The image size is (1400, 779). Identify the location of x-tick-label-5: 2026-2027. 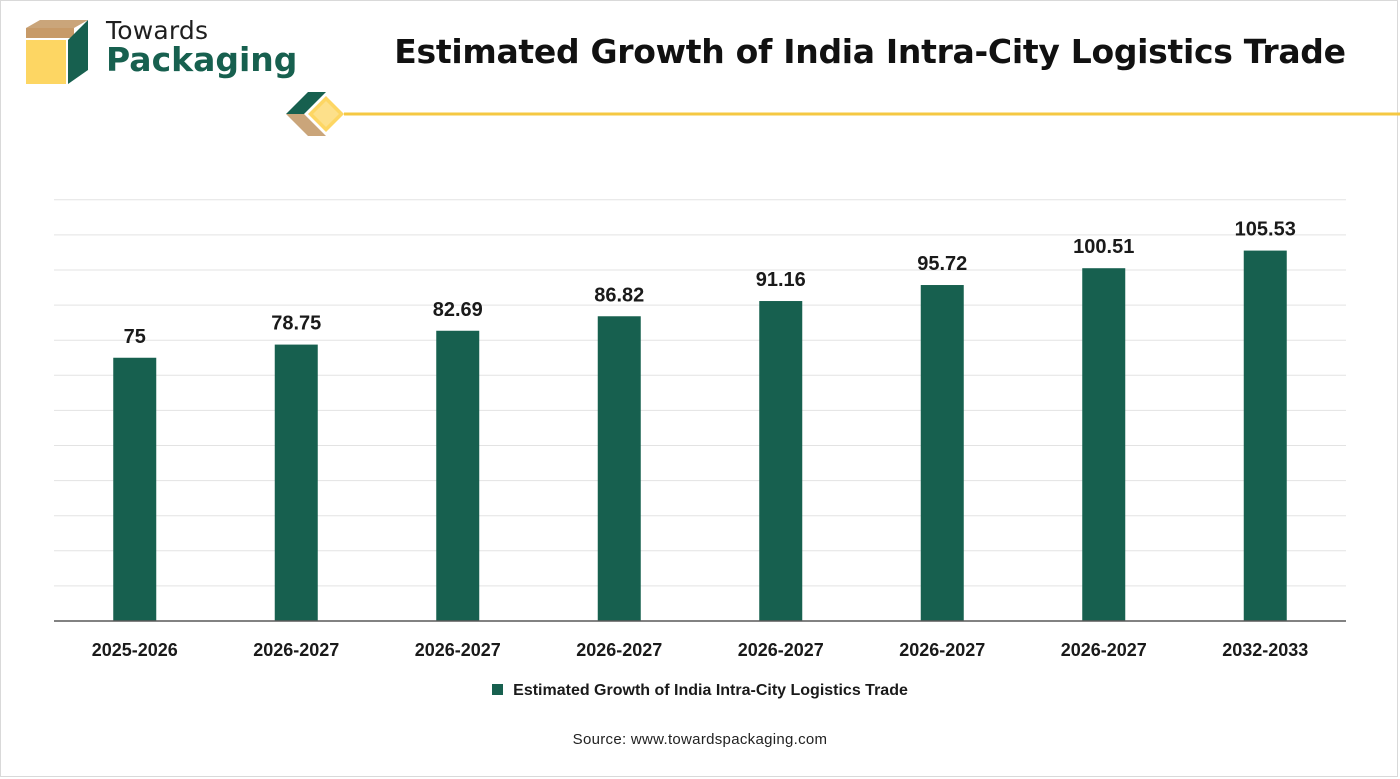
(781, 650).